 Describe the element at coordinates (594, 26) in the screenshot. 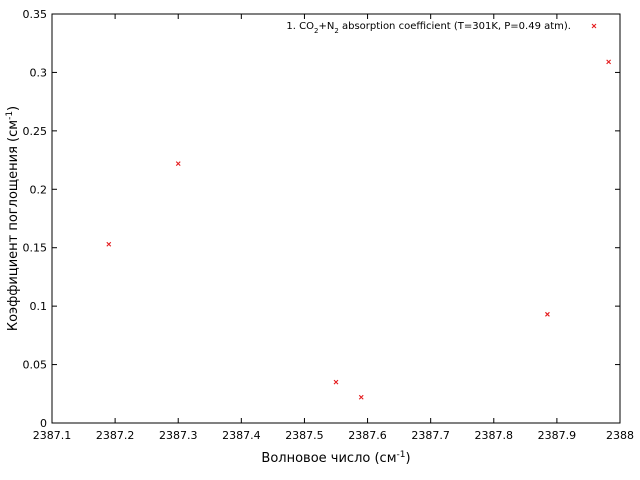

I see `legend-marker` at that location.